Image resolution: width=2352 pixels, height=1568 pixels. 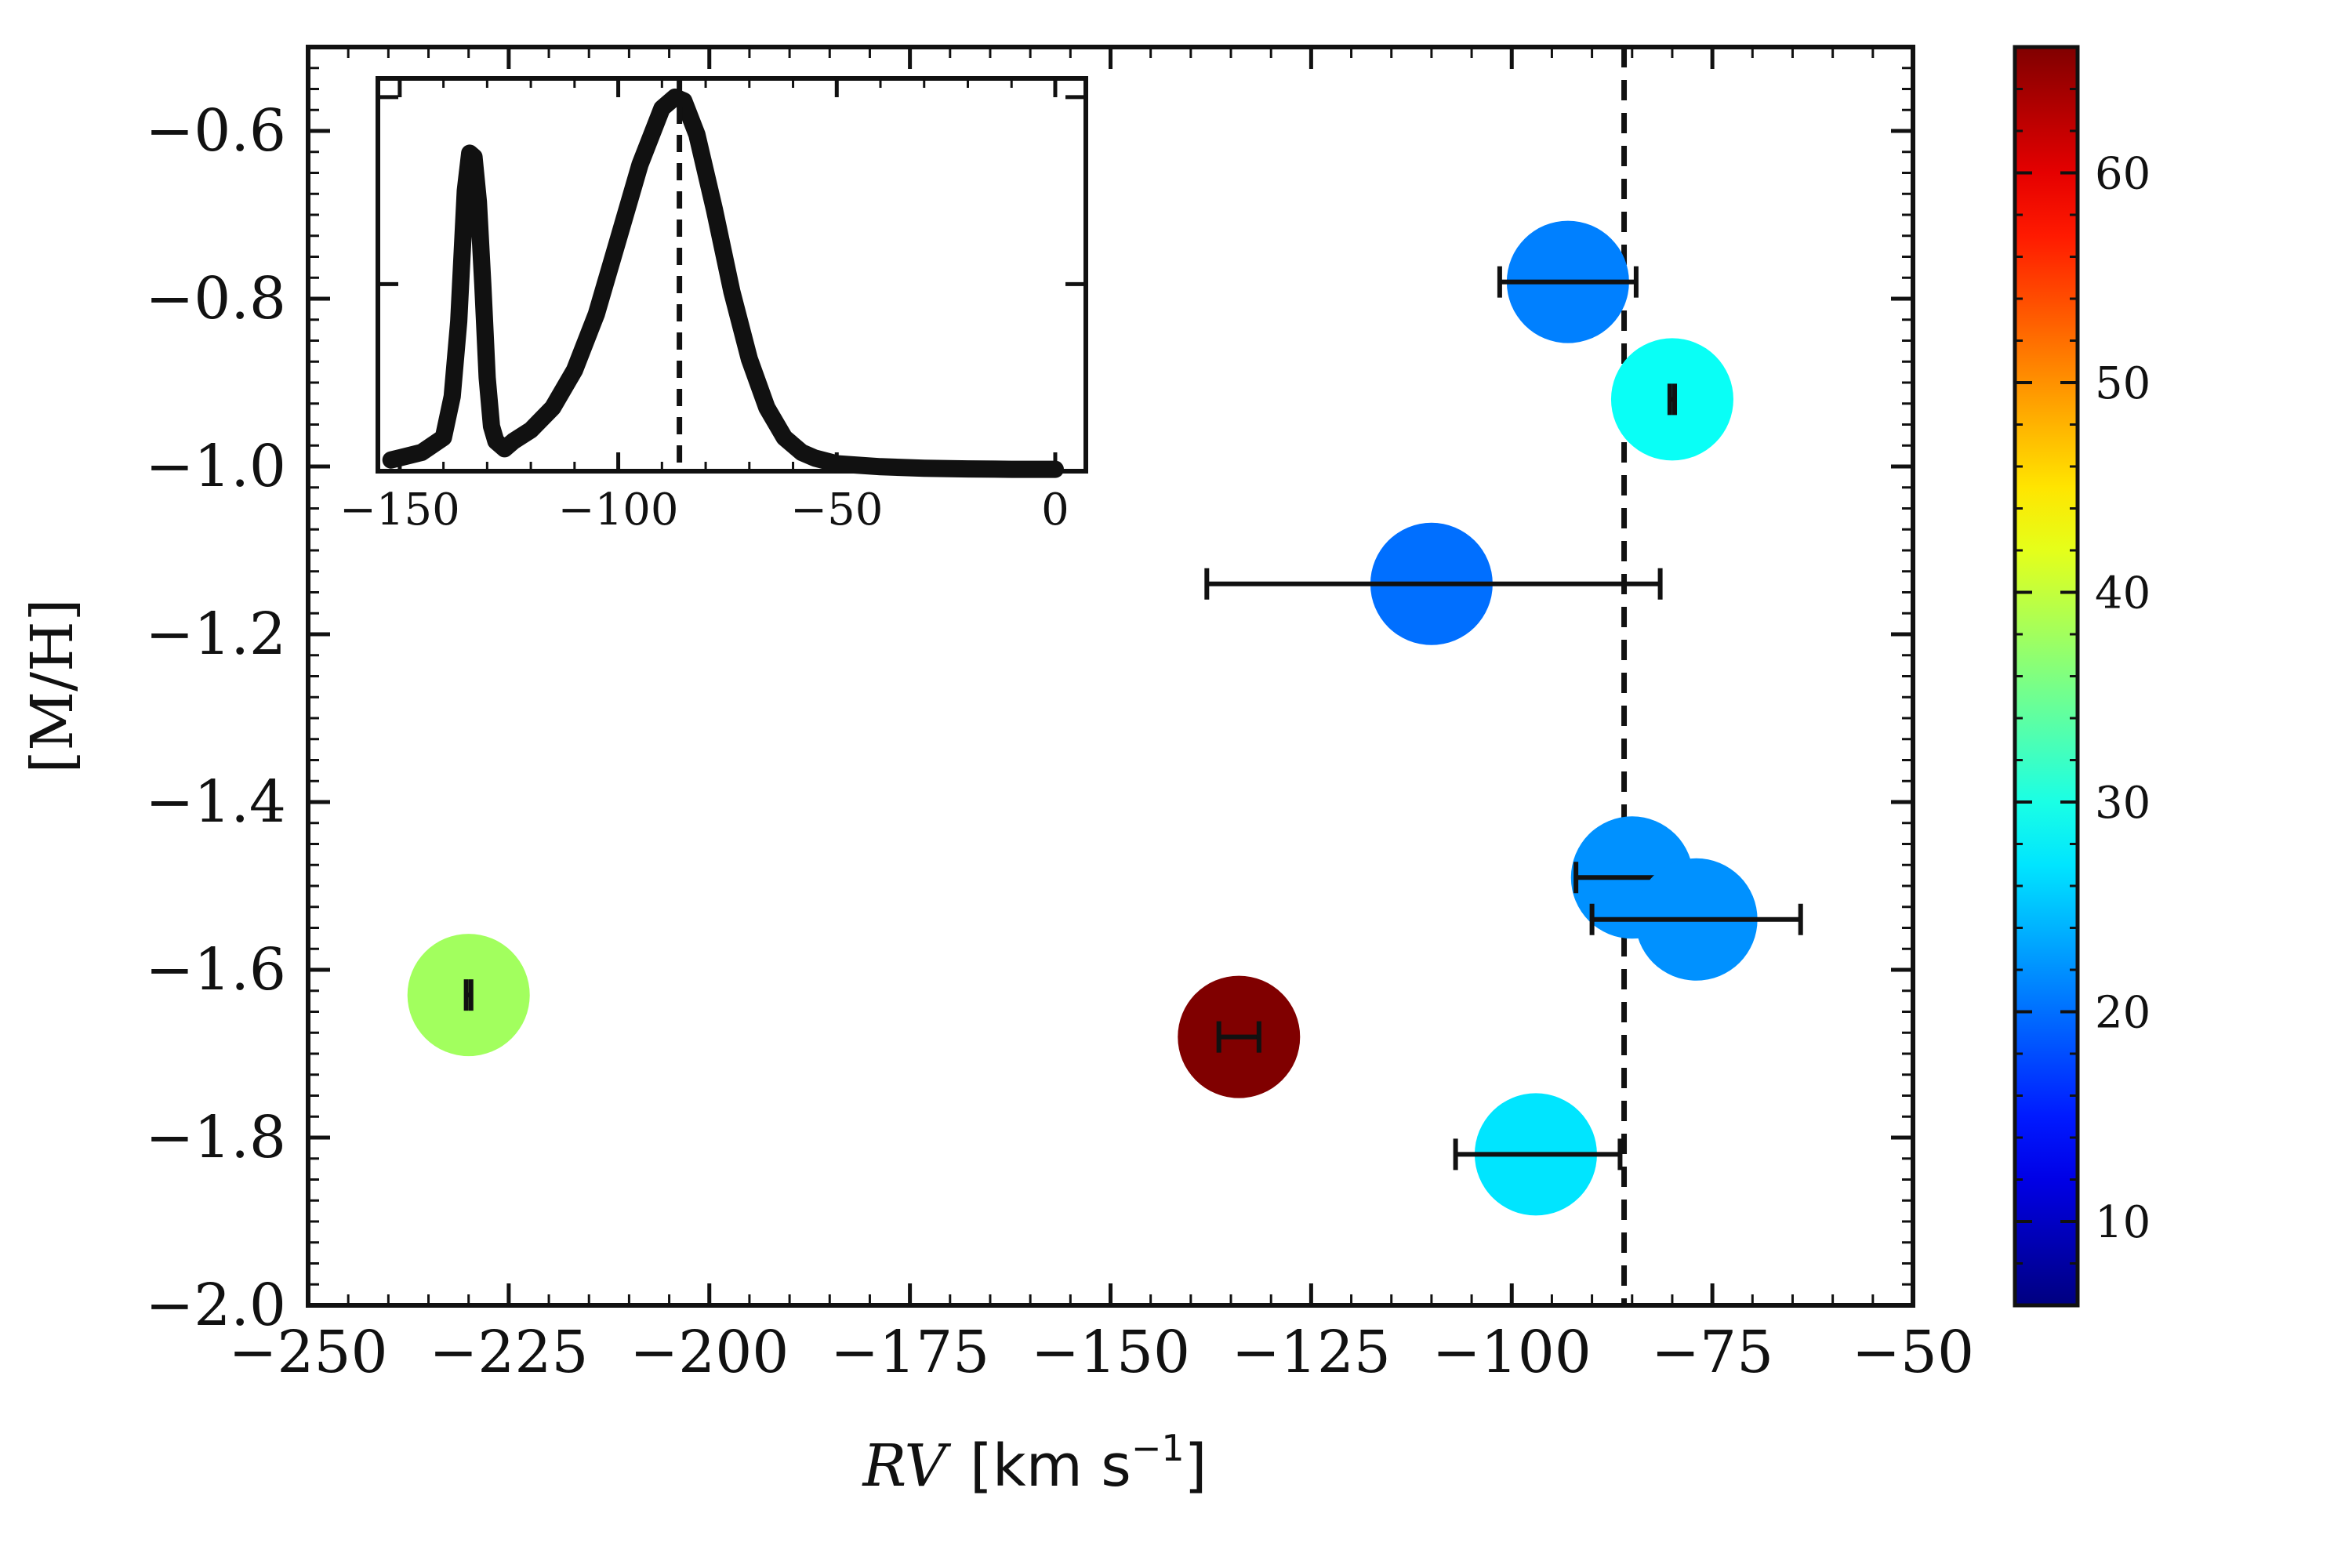 I want to click on y-tick-label: −1.4, so click(x=215, y=802).